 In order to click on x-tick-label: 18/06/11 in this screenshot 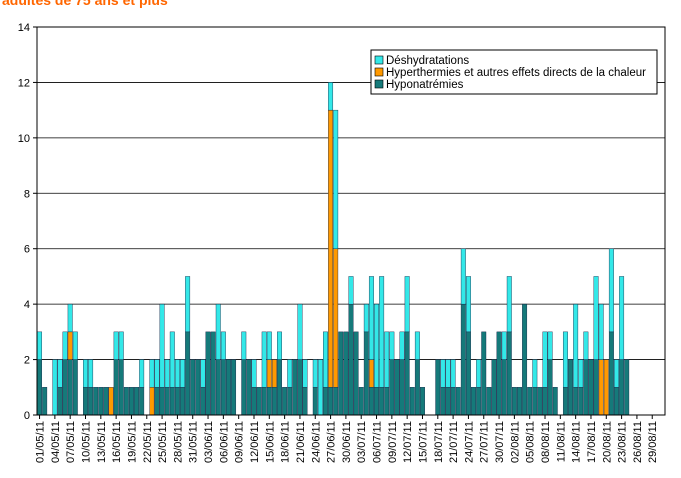, I will do `click(286, 442)`.